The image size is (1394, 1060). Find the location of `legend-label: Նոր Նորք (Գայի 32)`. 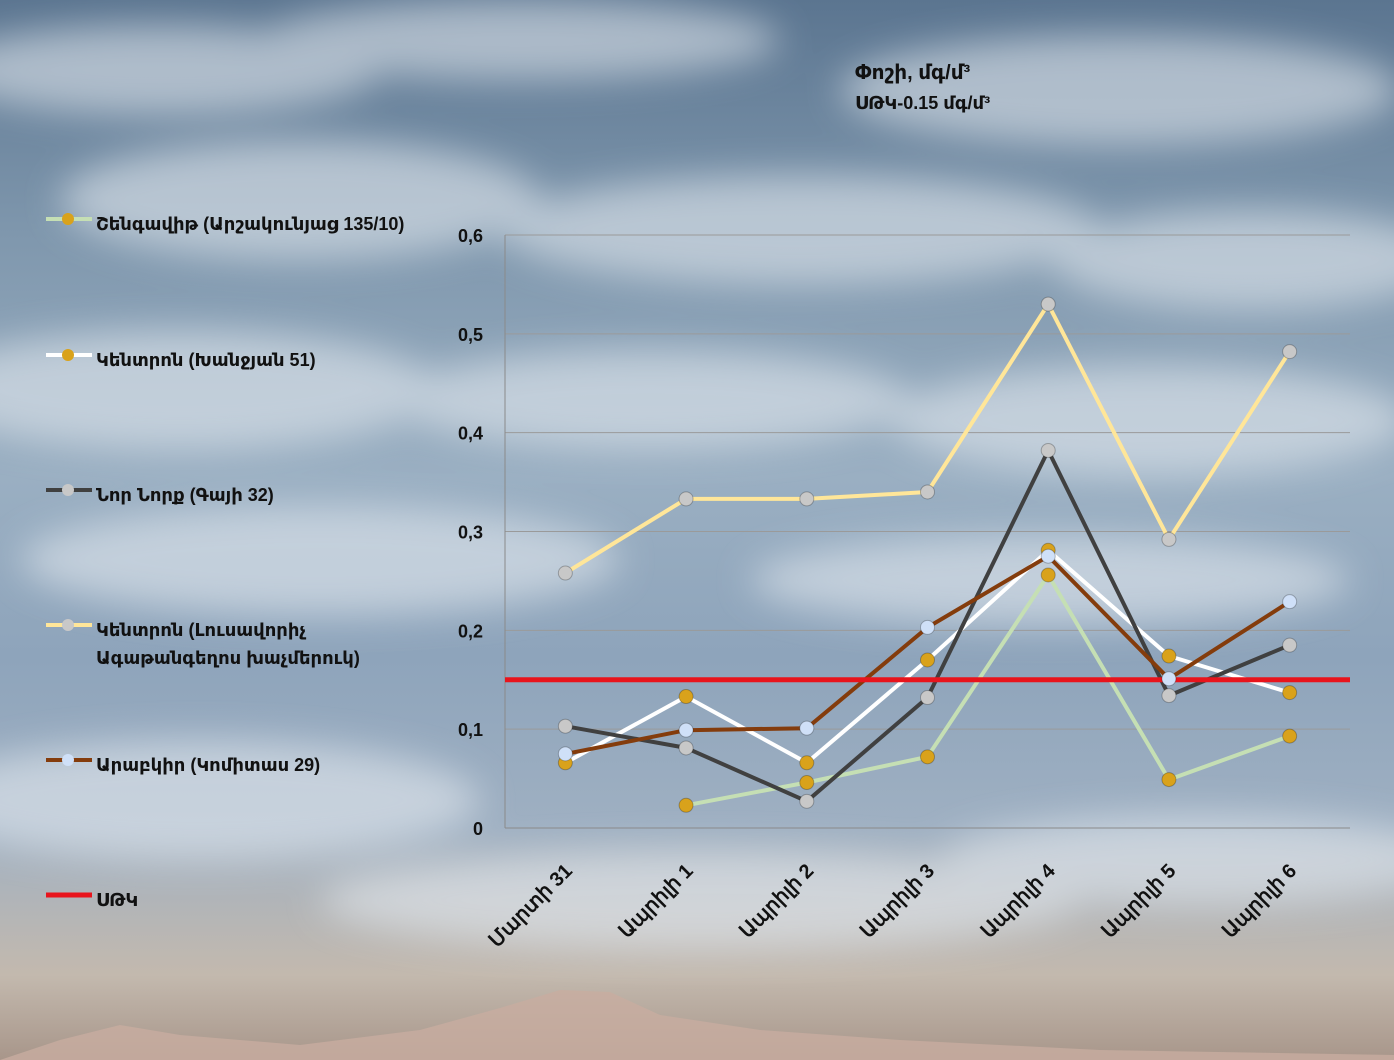

legend-label: Նոր Նորք (Գայի 32) is located at coordinates (185, 495).